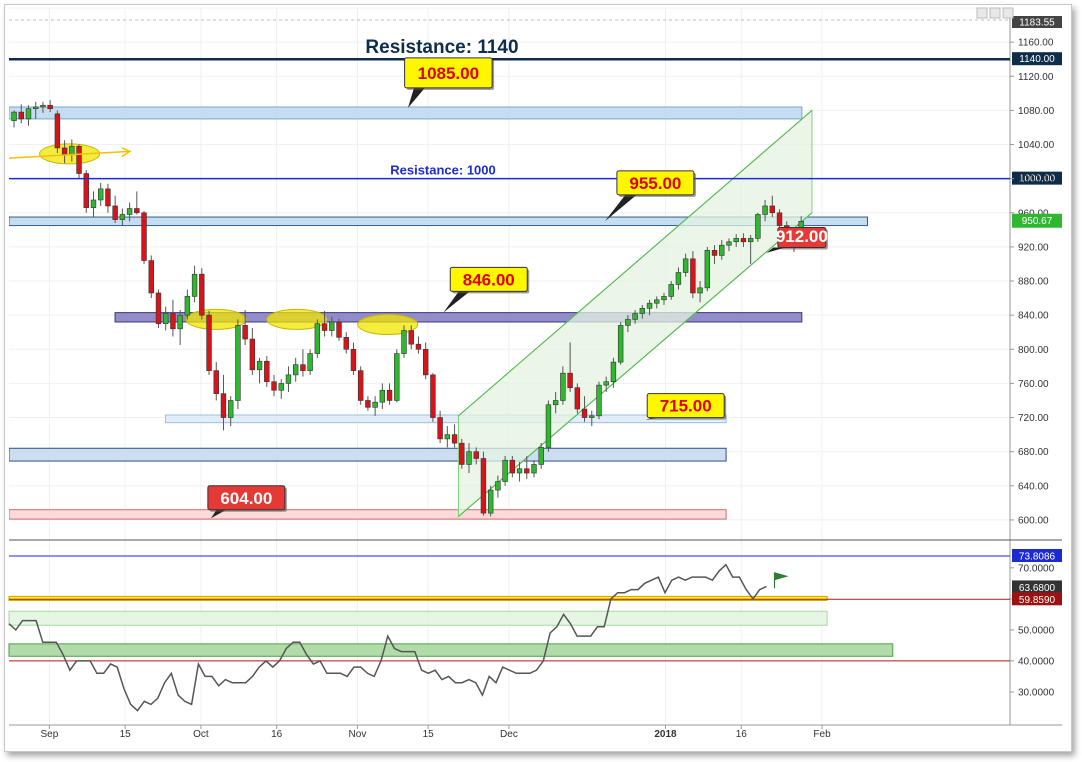 The image size is (1082, 762). Describe the element at coordinates (1033, 316) in the screenshot. I see `price-tick-label-9: 840.00` at that location.